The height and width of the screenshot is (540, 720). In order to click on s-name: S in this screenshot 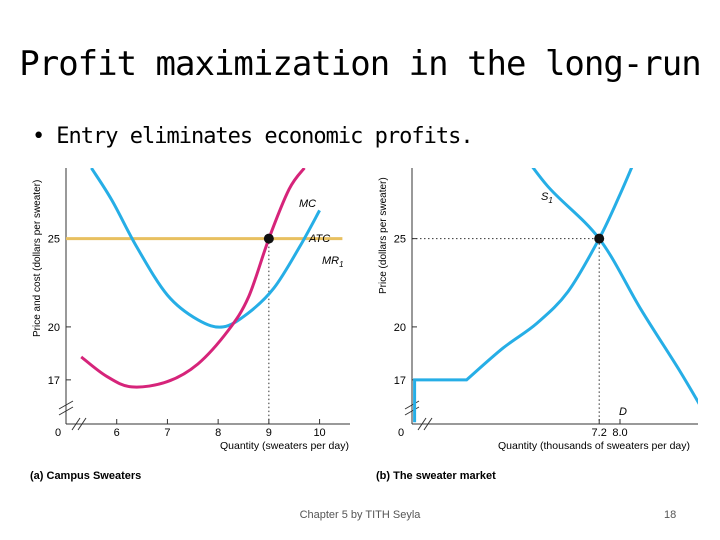, I will do `click(545, 197)`.